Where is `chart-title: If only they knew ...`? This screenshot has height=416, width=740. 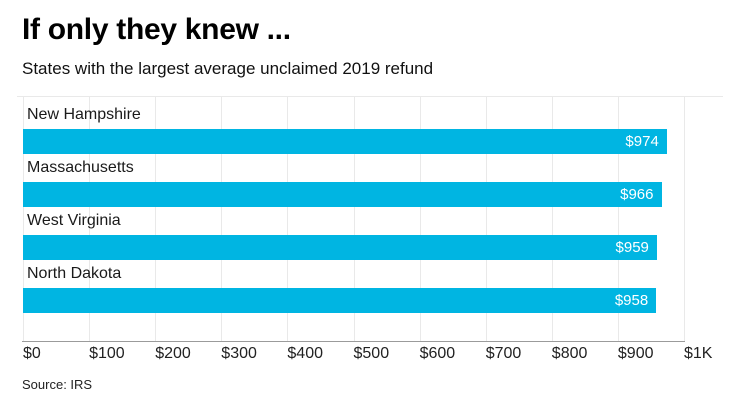
chart-title: If only they knew ... is located at coordinates (156, 29).